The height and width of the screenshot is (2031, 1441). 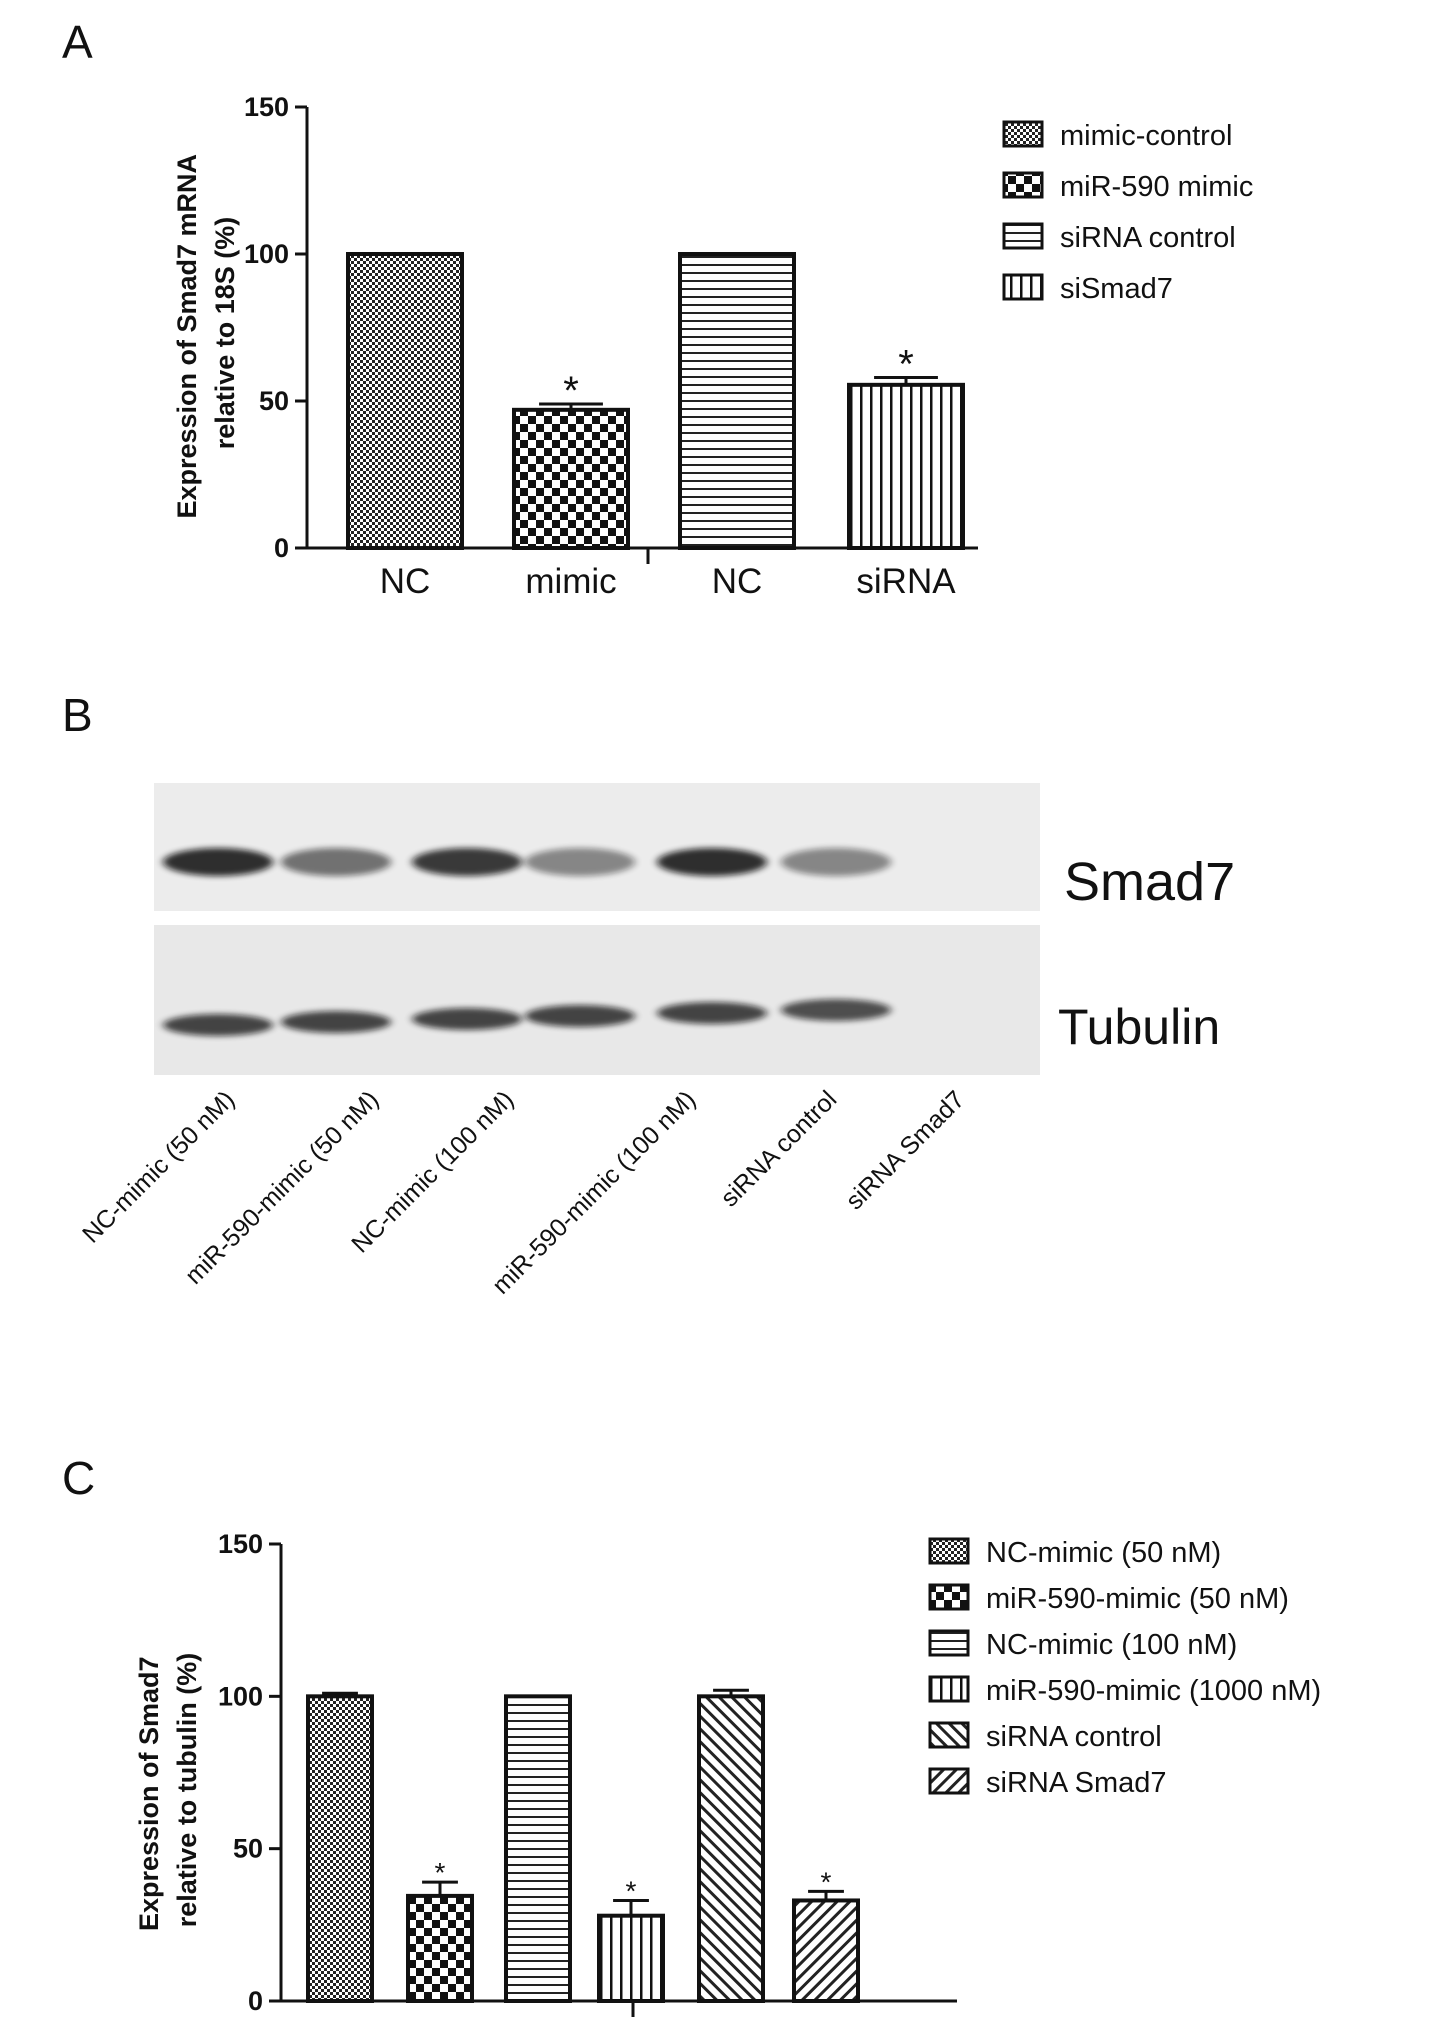 I want to click on panel-c-y-tick-label: 100, so click(x=240, y=1696).